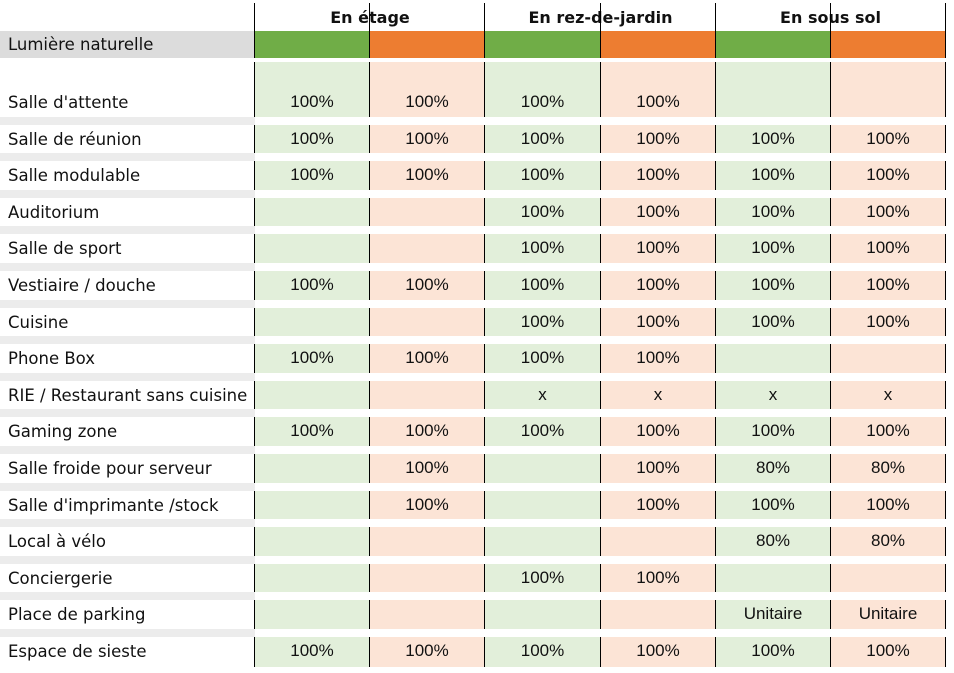 This screenshot has height=673, width=954. What do you see at coordinates (60, 578) in the screenshot?
I see `row-label: Conciergerie` at bounding box center [60, 578].